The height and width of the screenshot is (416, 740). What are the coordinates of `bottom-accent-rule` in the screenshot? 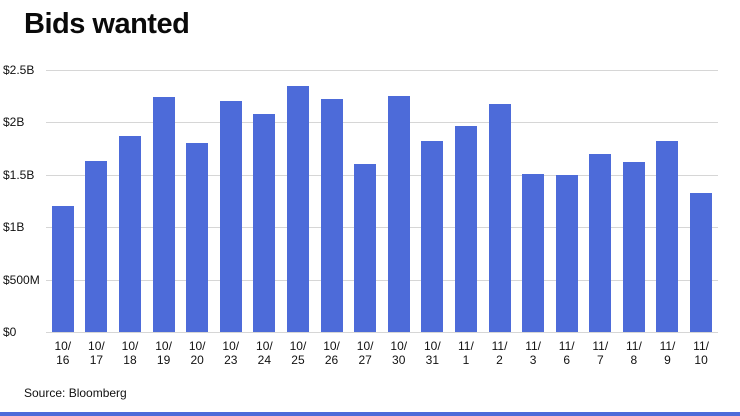 It's located at (370, 414).